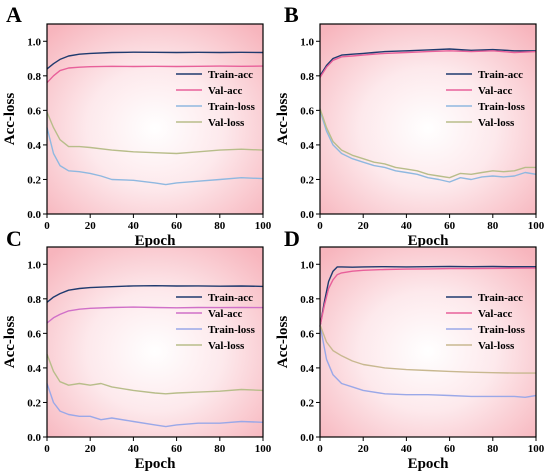 The image size is (550, 474). I want to click on panel-letter: D, so click(292, 238).